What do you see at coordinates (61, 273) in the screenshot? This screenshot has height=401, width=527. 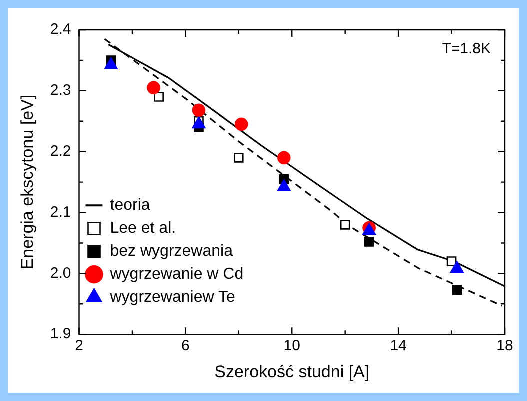 I see `y-tick-label: 2.0` at bounding box center [61, 273].